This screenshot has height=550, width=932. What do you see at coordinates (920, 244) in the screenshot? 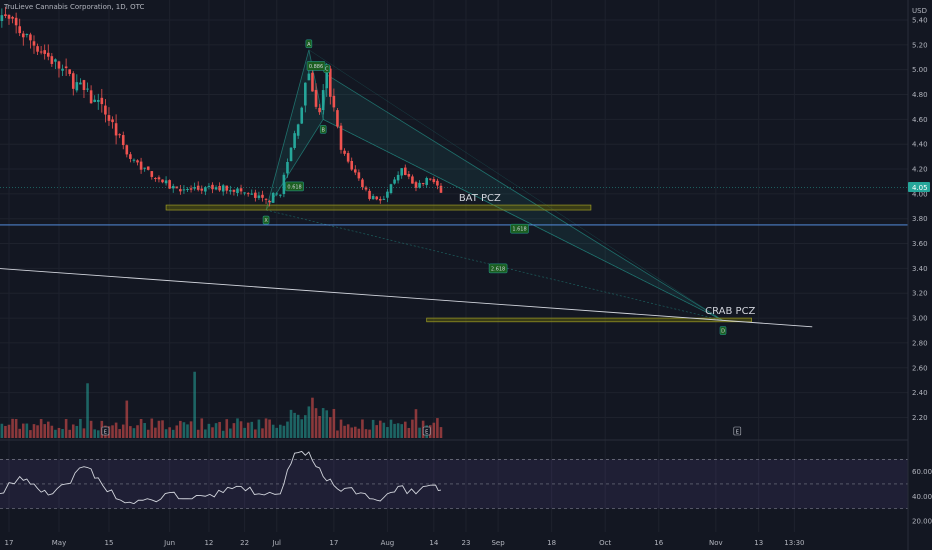
I see `price-tick-label: 3.60` at bounding box center [920, 244].